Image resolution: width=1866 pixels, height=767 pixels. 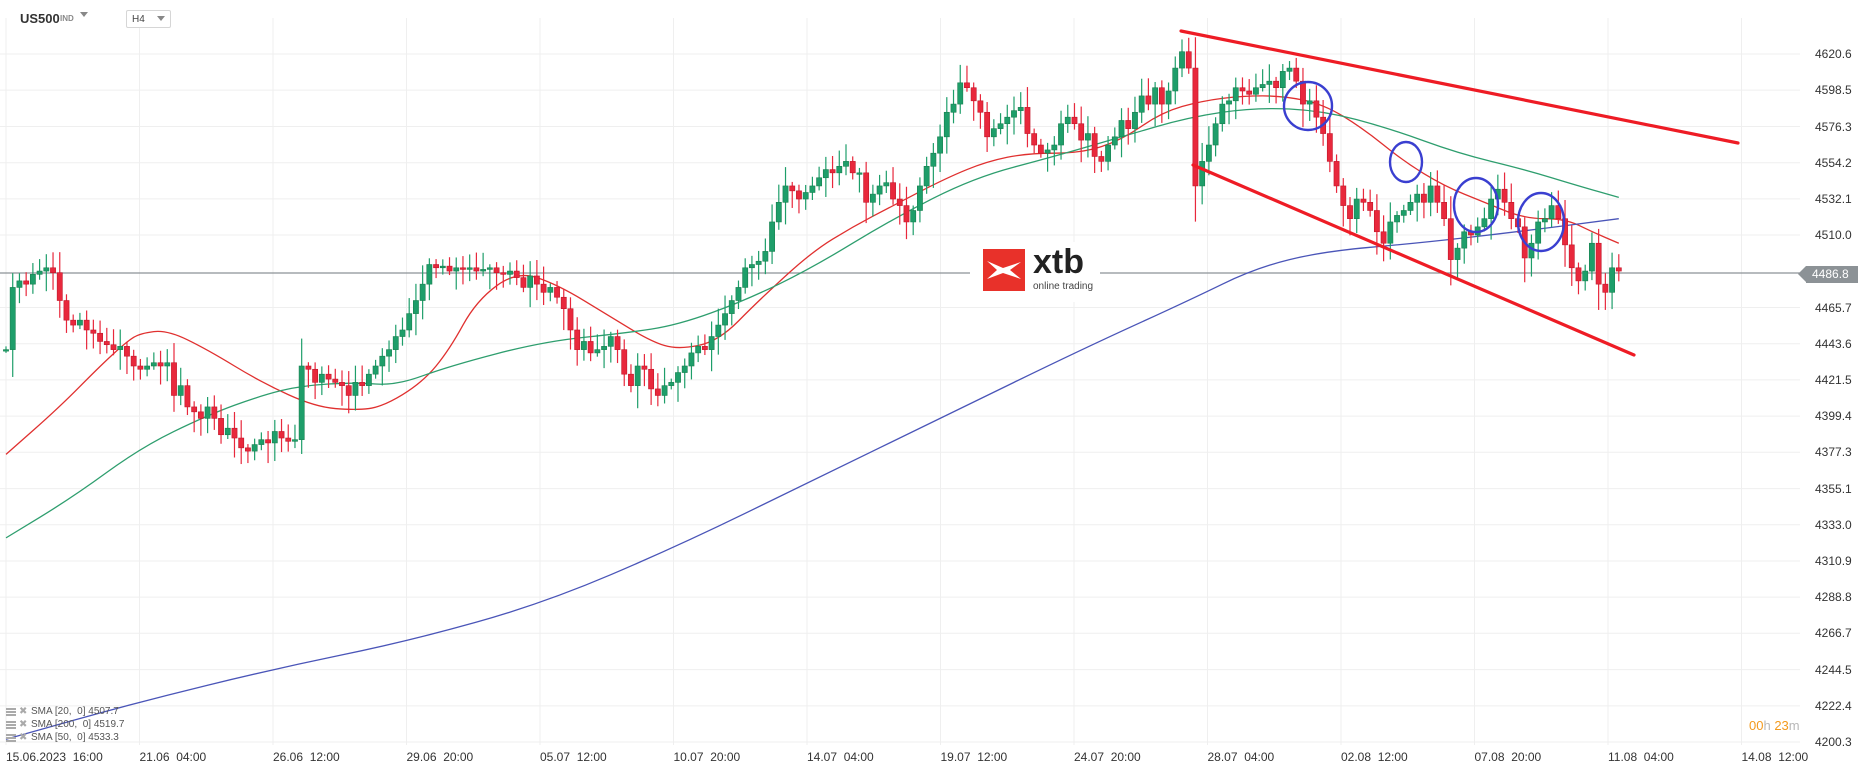 I want to click on time-tick-label: 10.07 20:00, so click(x=707, y=757).